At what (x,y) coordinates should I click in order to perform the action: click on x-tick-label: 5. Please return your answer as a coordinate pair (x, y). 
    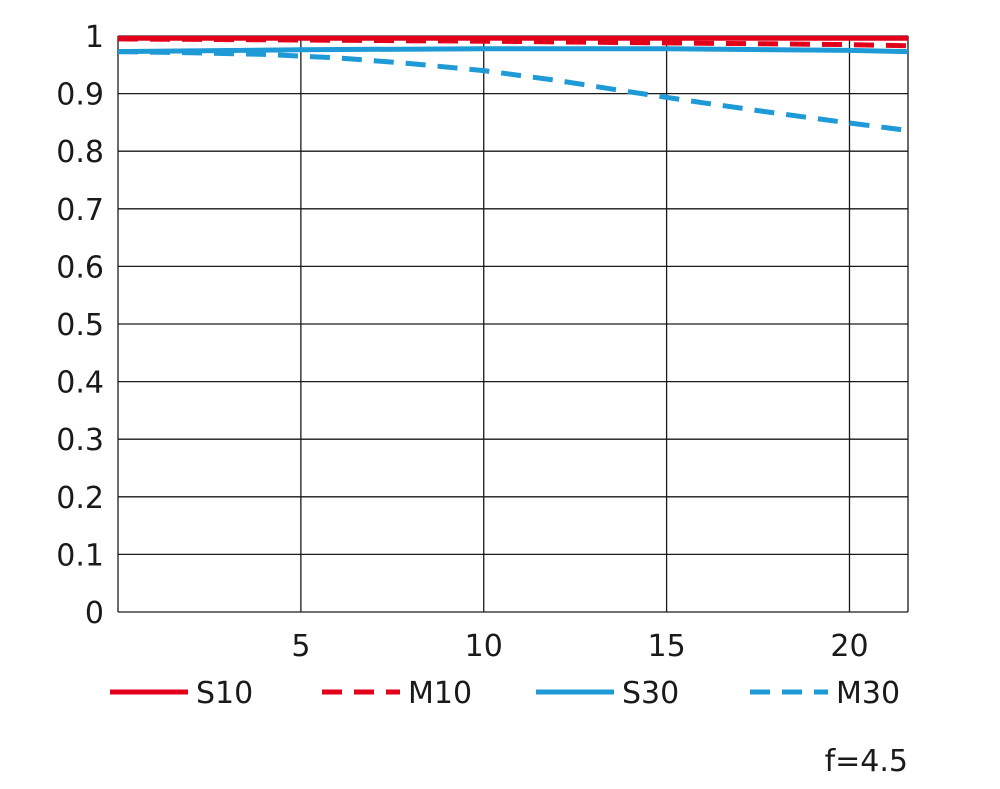
    Looking at the image, I should click on (300, 646).